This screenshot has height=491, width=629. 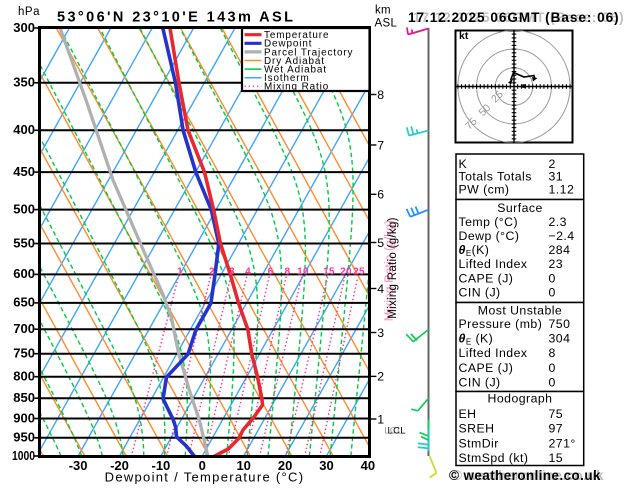 What do you see at coordinates (463, 164) in the screenshot?
I see `svg-text: K` at bounding box center [463, 164].